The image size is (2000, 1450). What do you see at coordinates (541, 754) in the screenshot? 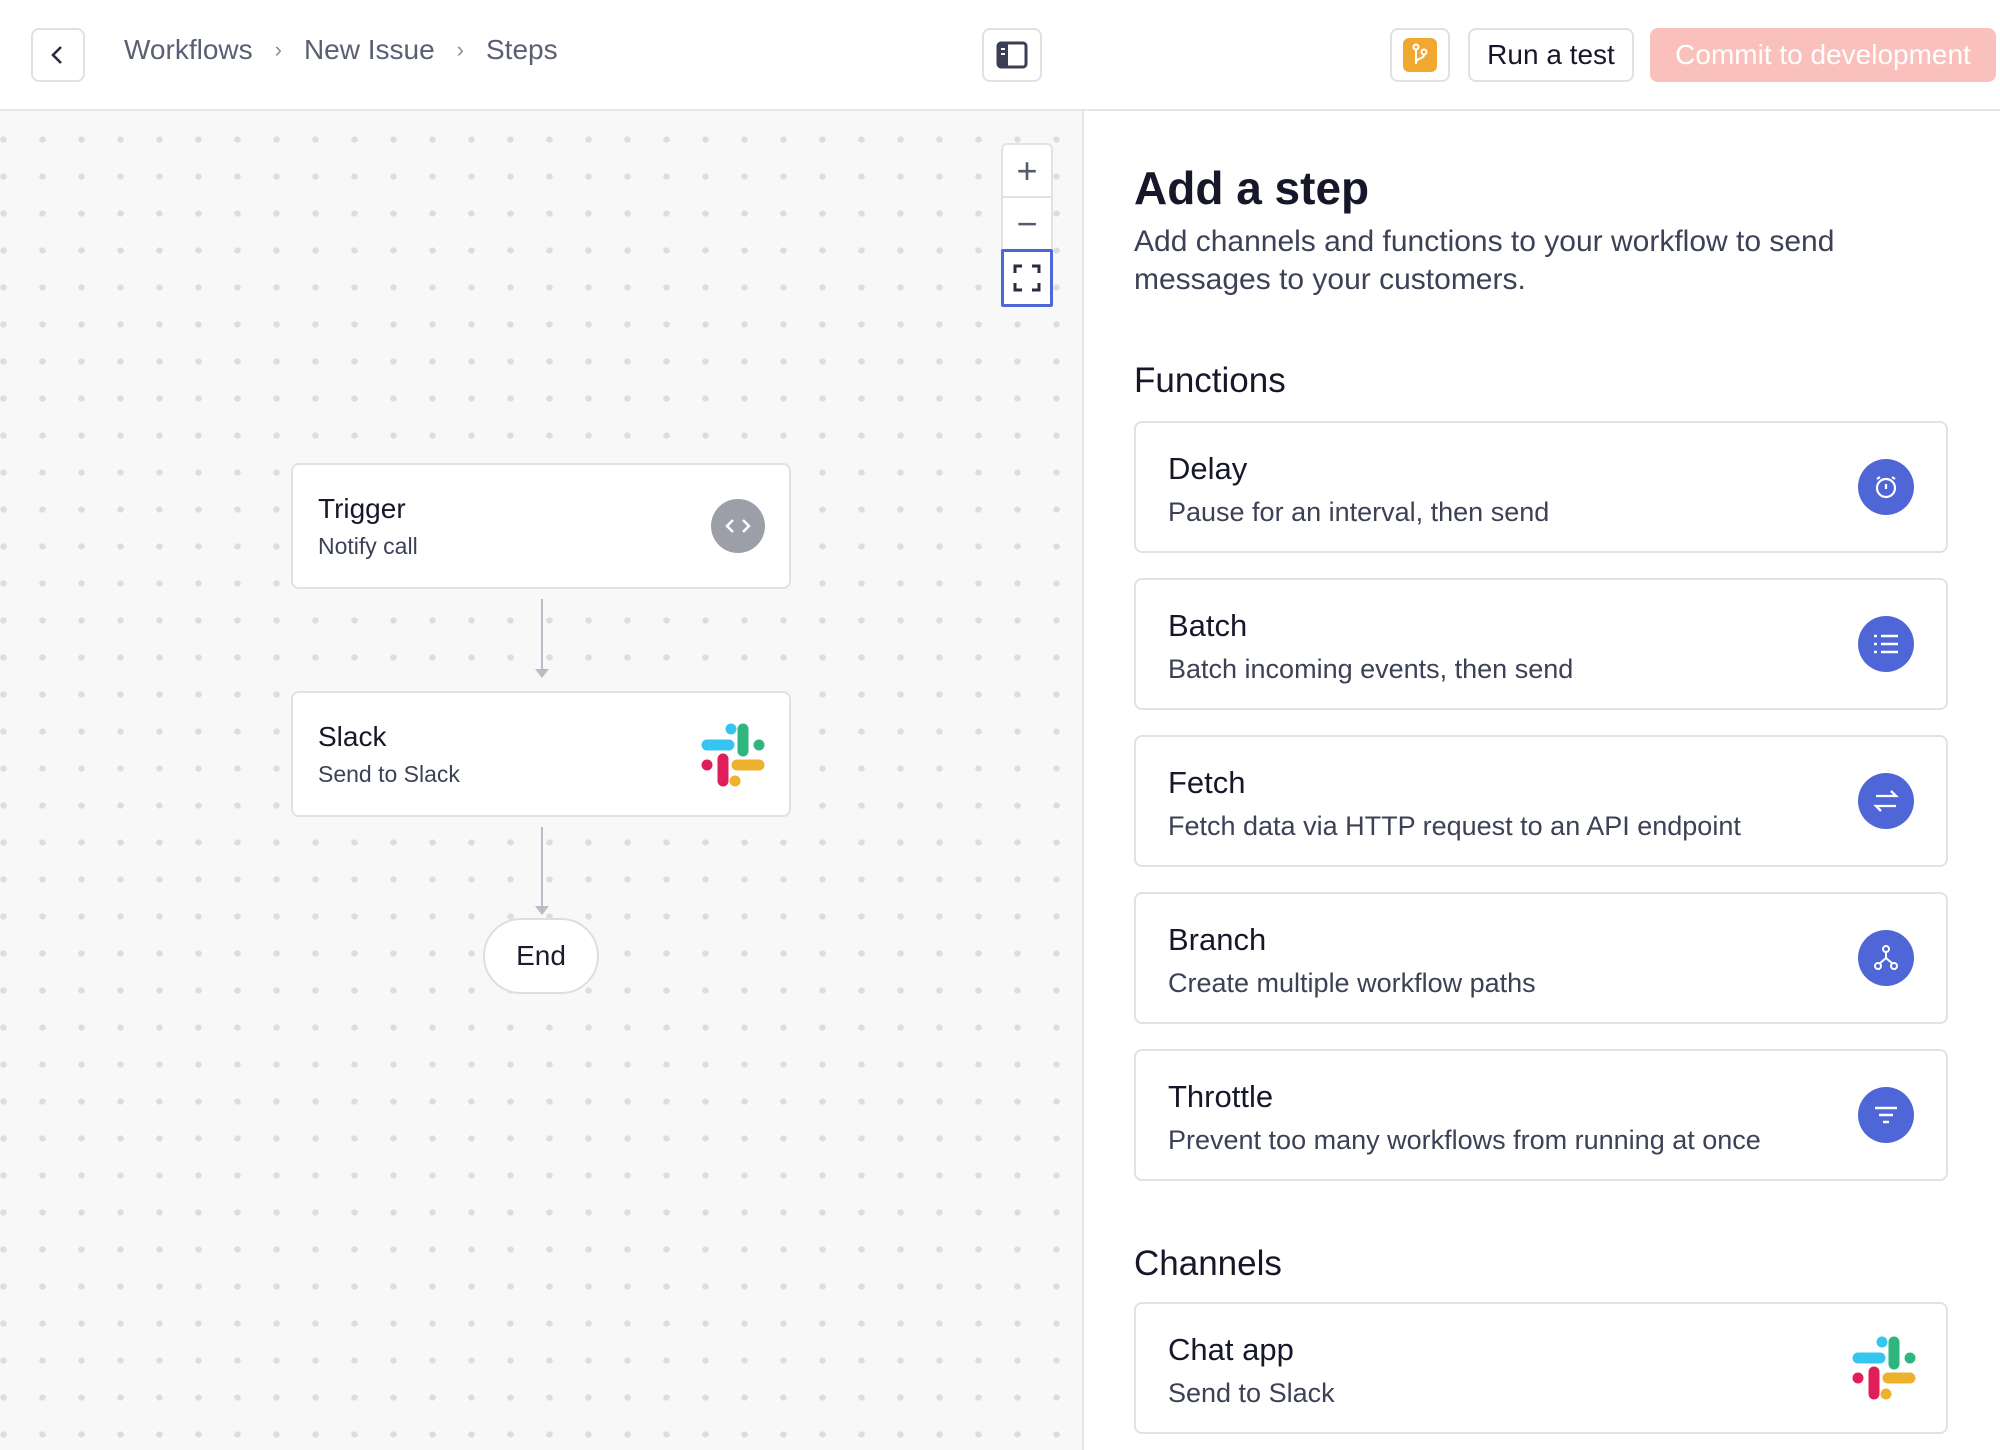
I see `slack-node: Slack Send to Slack` at bounding box center [541, 754].